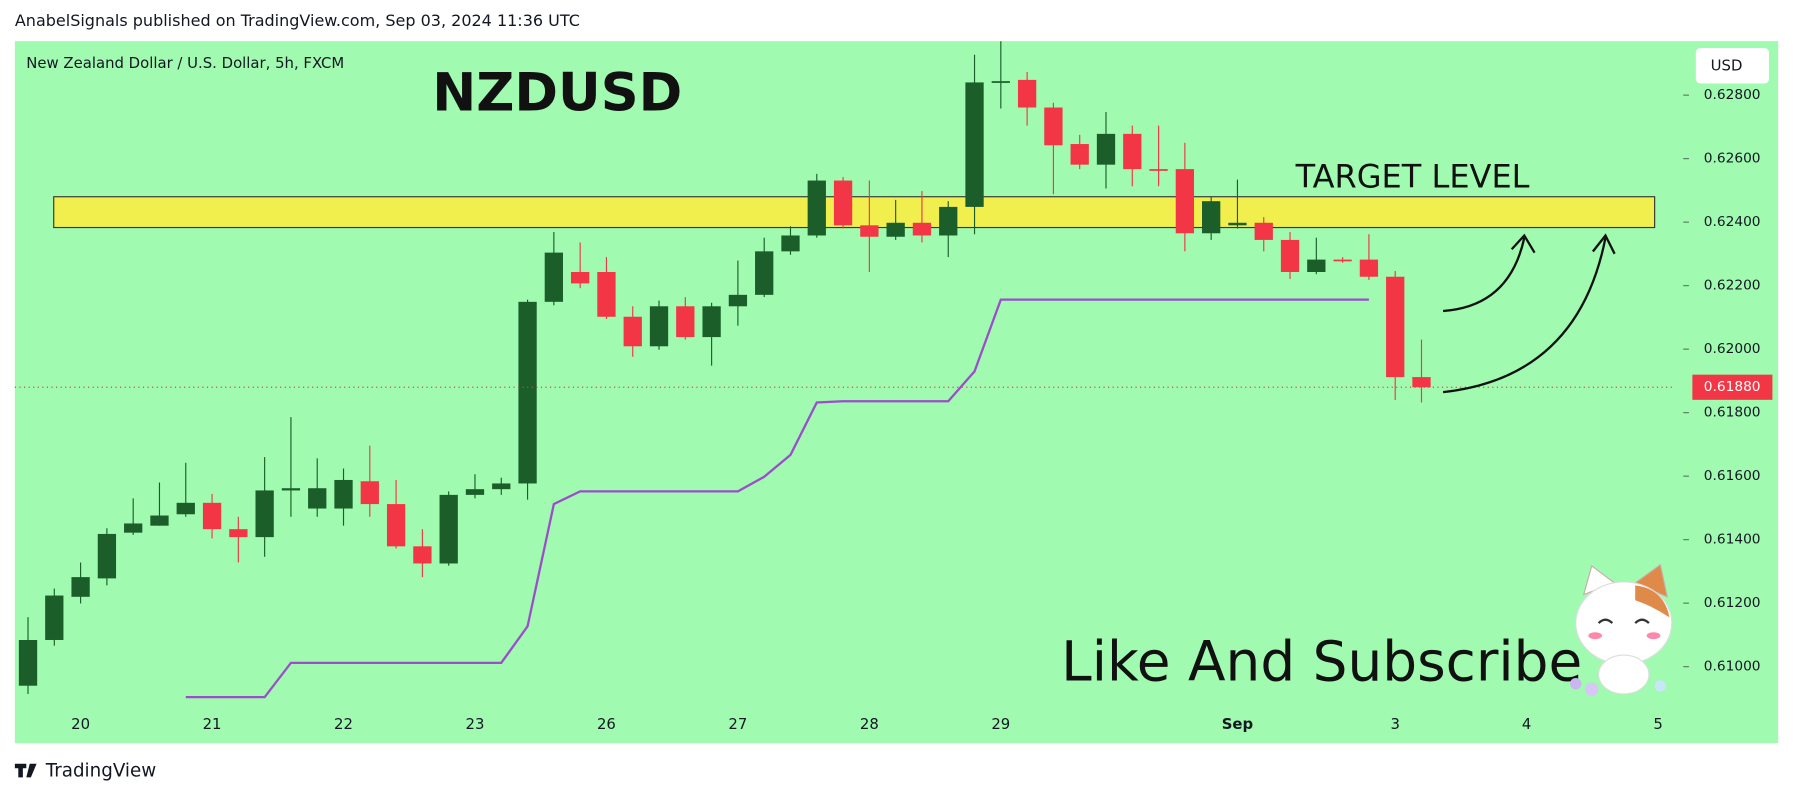 The image size is (1793, 798). I want to click on last-price-box, so click(1732, 387).